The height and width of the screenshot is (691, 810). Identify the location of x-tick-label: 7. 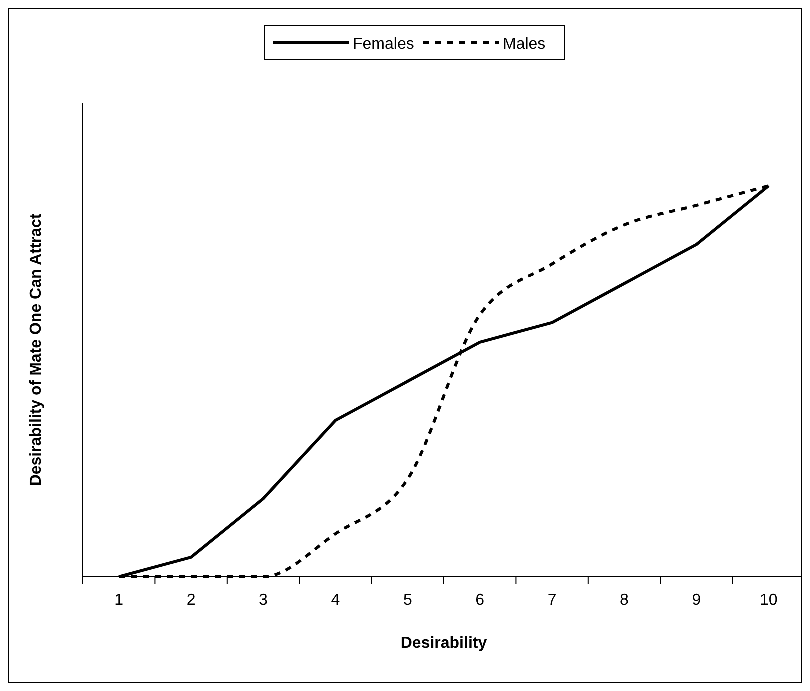
(552, 600).